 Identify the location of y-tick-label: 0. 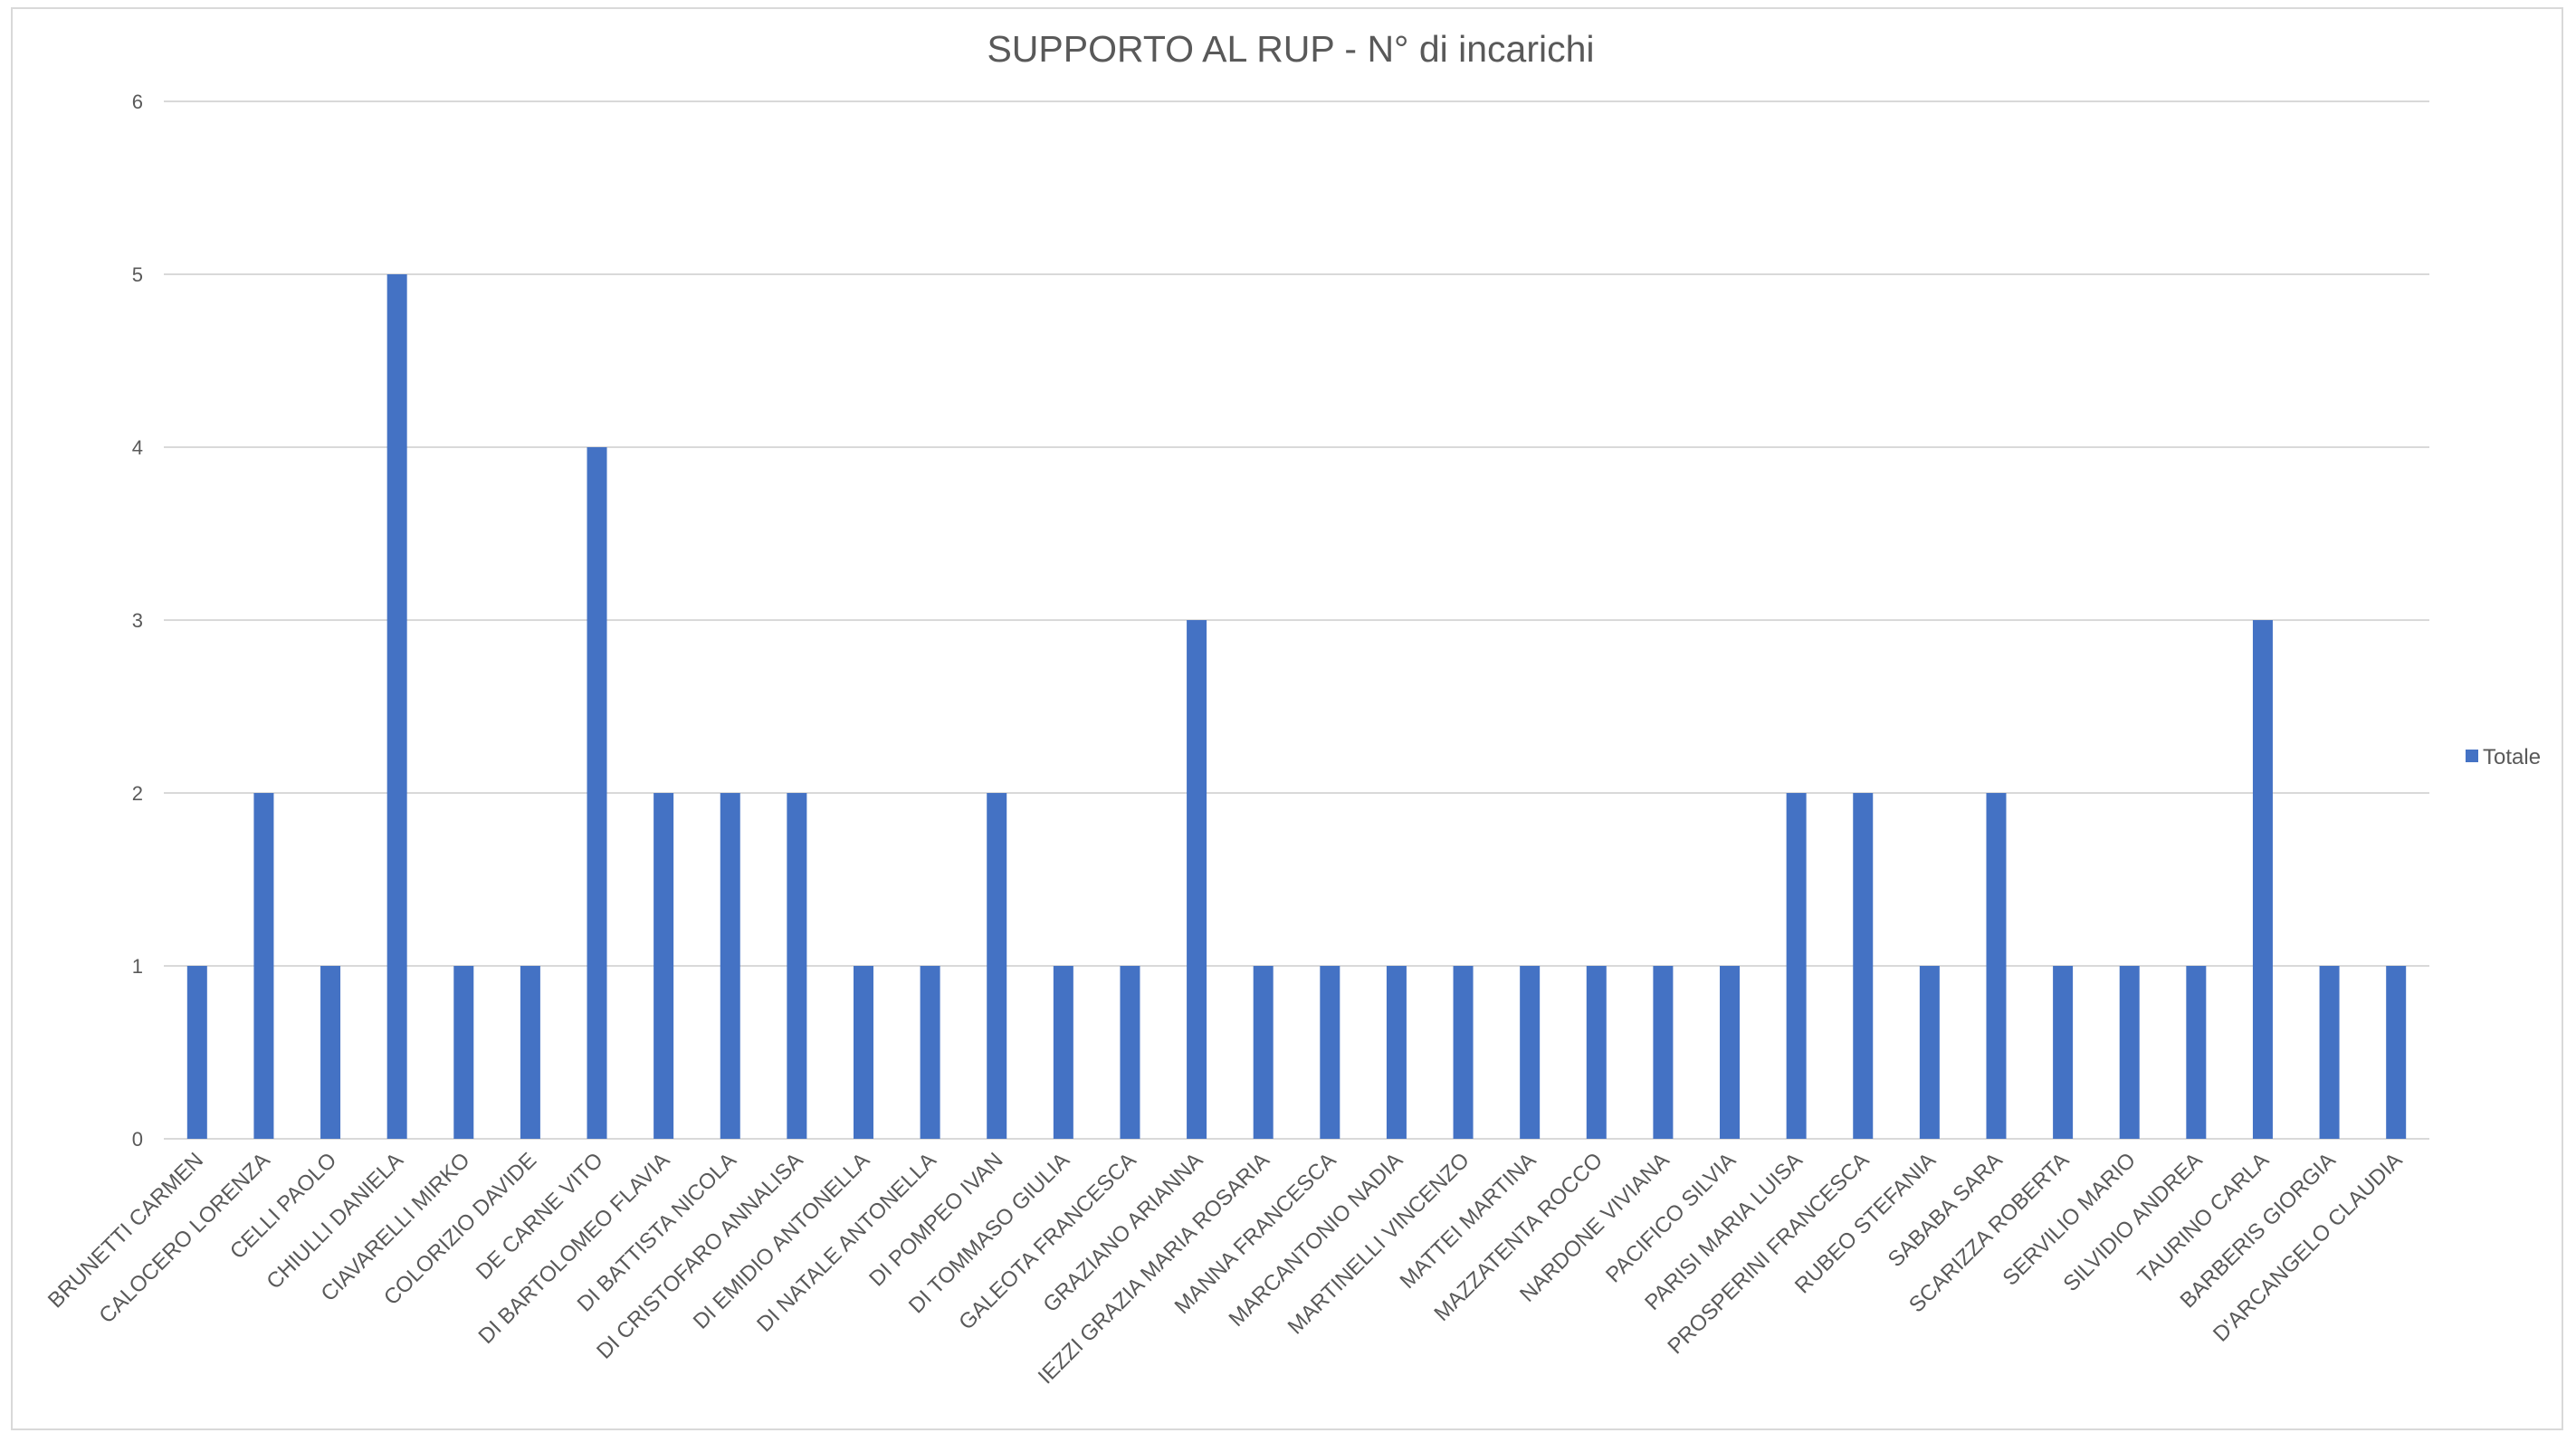
(138, 1139).